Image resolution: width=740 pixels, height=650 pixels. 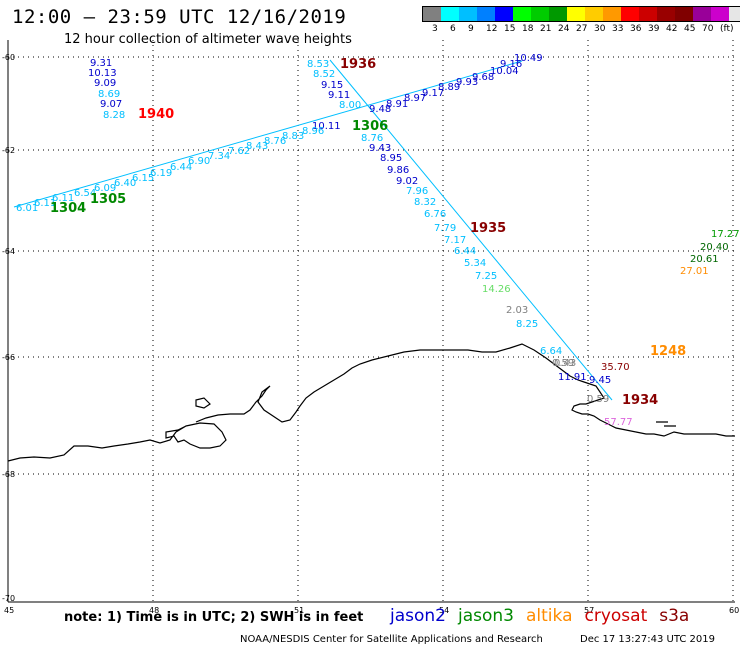 What do you see at coordinates (358, 64) in the screenshot?
I see `pass-time-label: 1936` at bounding box center [358, 64].